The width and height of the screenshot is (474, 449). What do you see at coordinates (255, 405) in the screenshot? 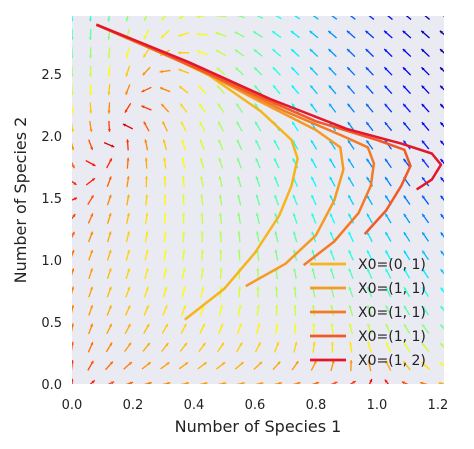
I see `x-tick-labels: 0.0 0.2 0.4 0.6 0.8 1.0 1.2` at bounding box center [255, 405].